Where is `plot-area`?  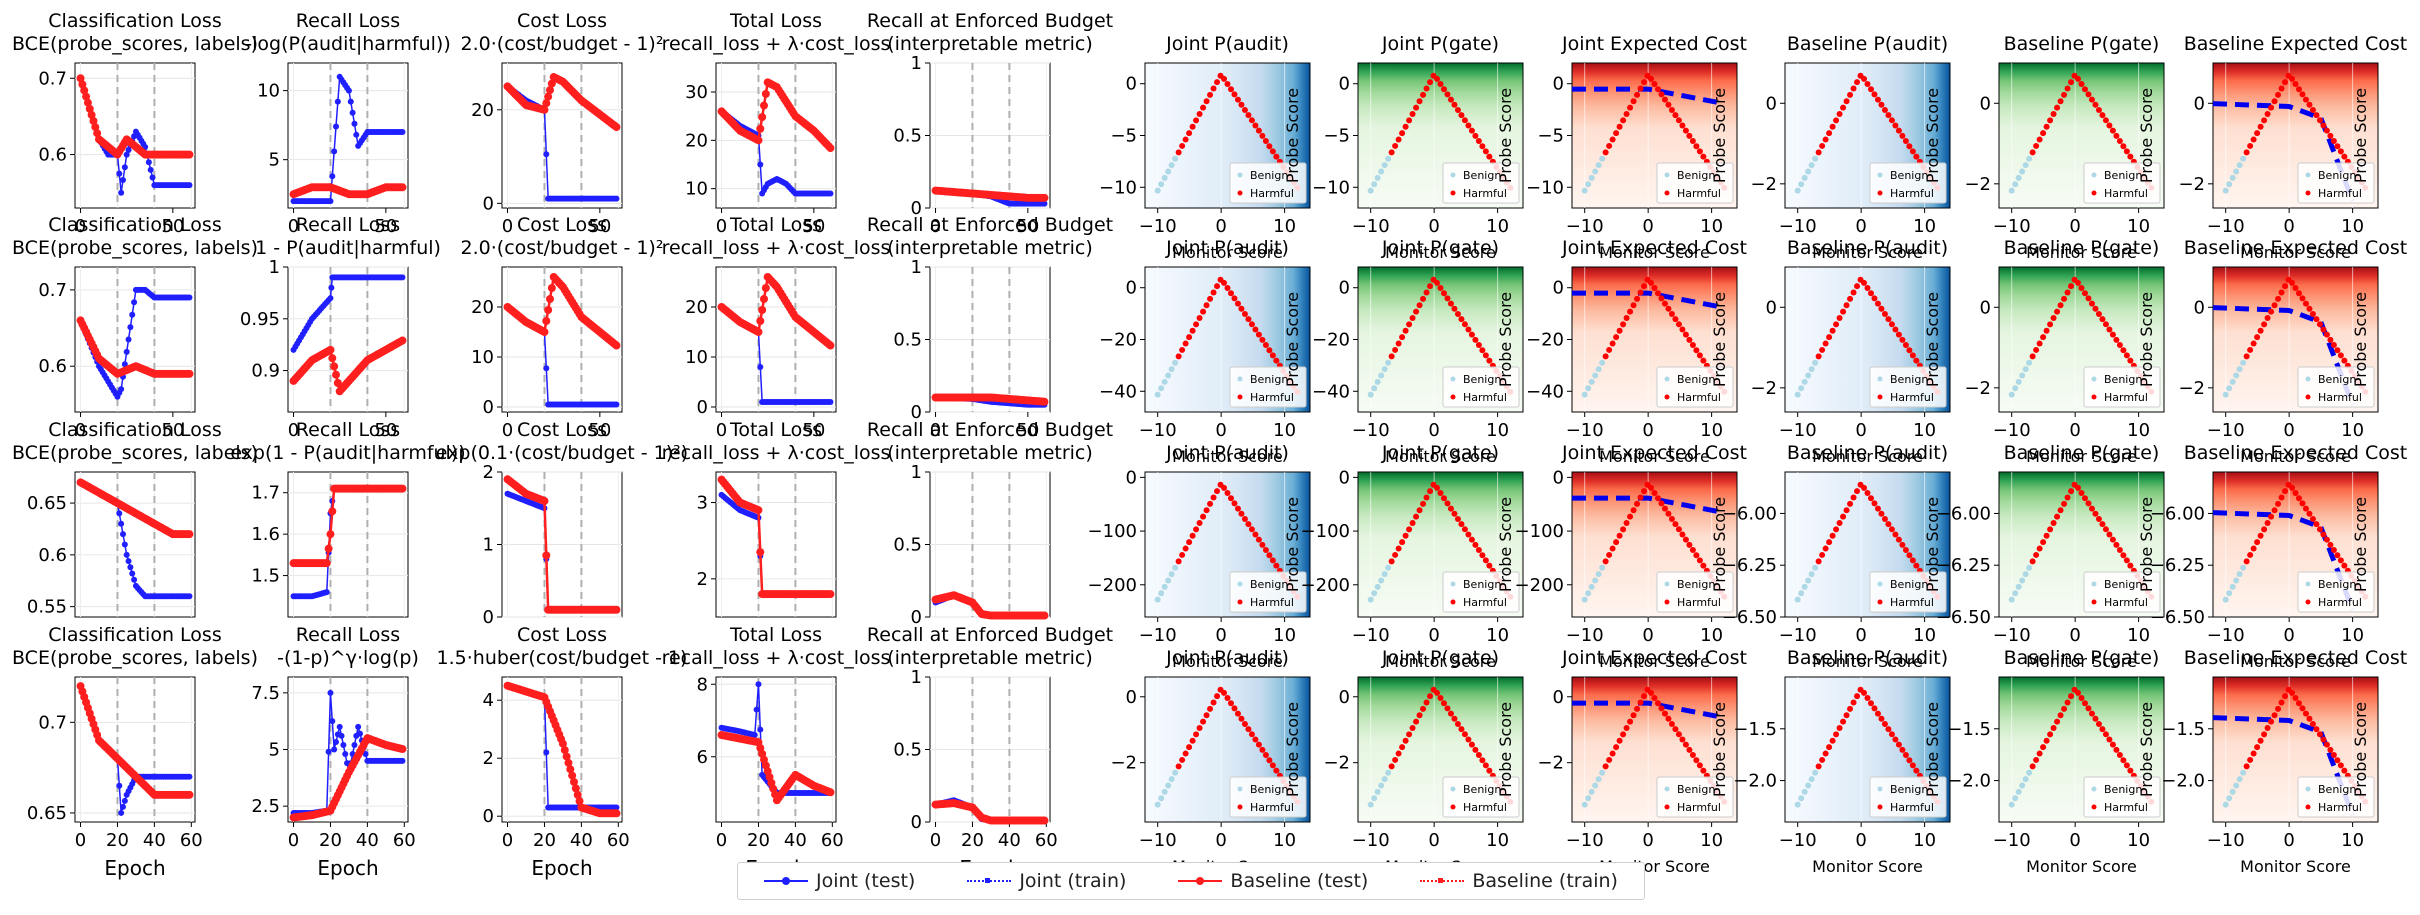 plot-area is located at coordinates (135, 749).